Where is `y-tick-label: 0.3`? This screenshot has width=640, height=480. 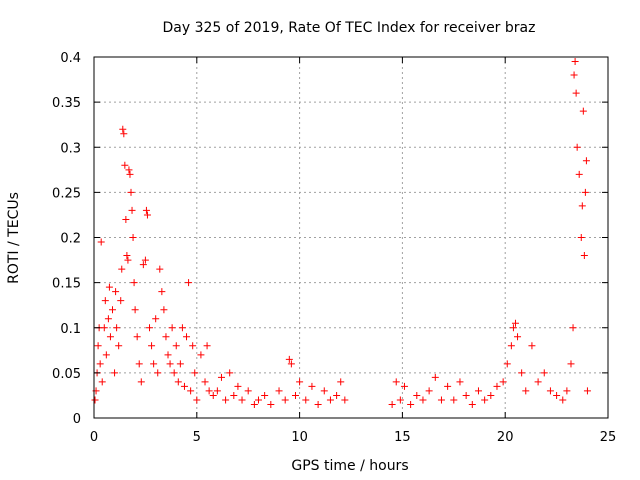
y-tick-label: 0.3 is located at coordinates (70, 148).